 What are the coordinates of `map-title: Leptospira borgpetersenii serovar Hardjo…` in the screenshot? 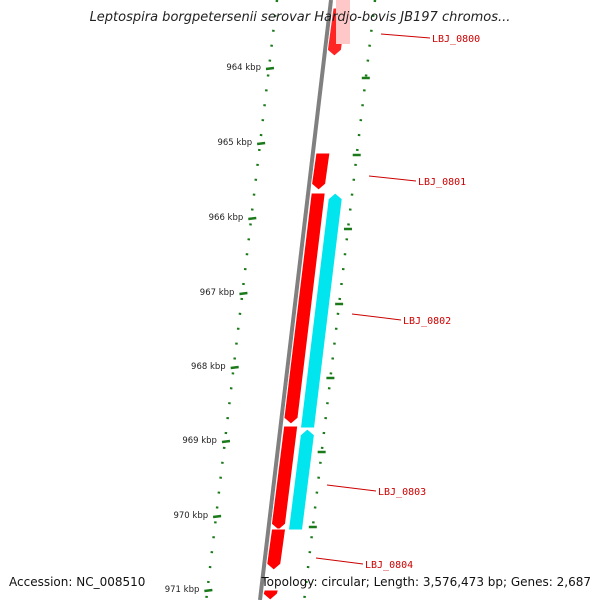 It's located at (300, 17).